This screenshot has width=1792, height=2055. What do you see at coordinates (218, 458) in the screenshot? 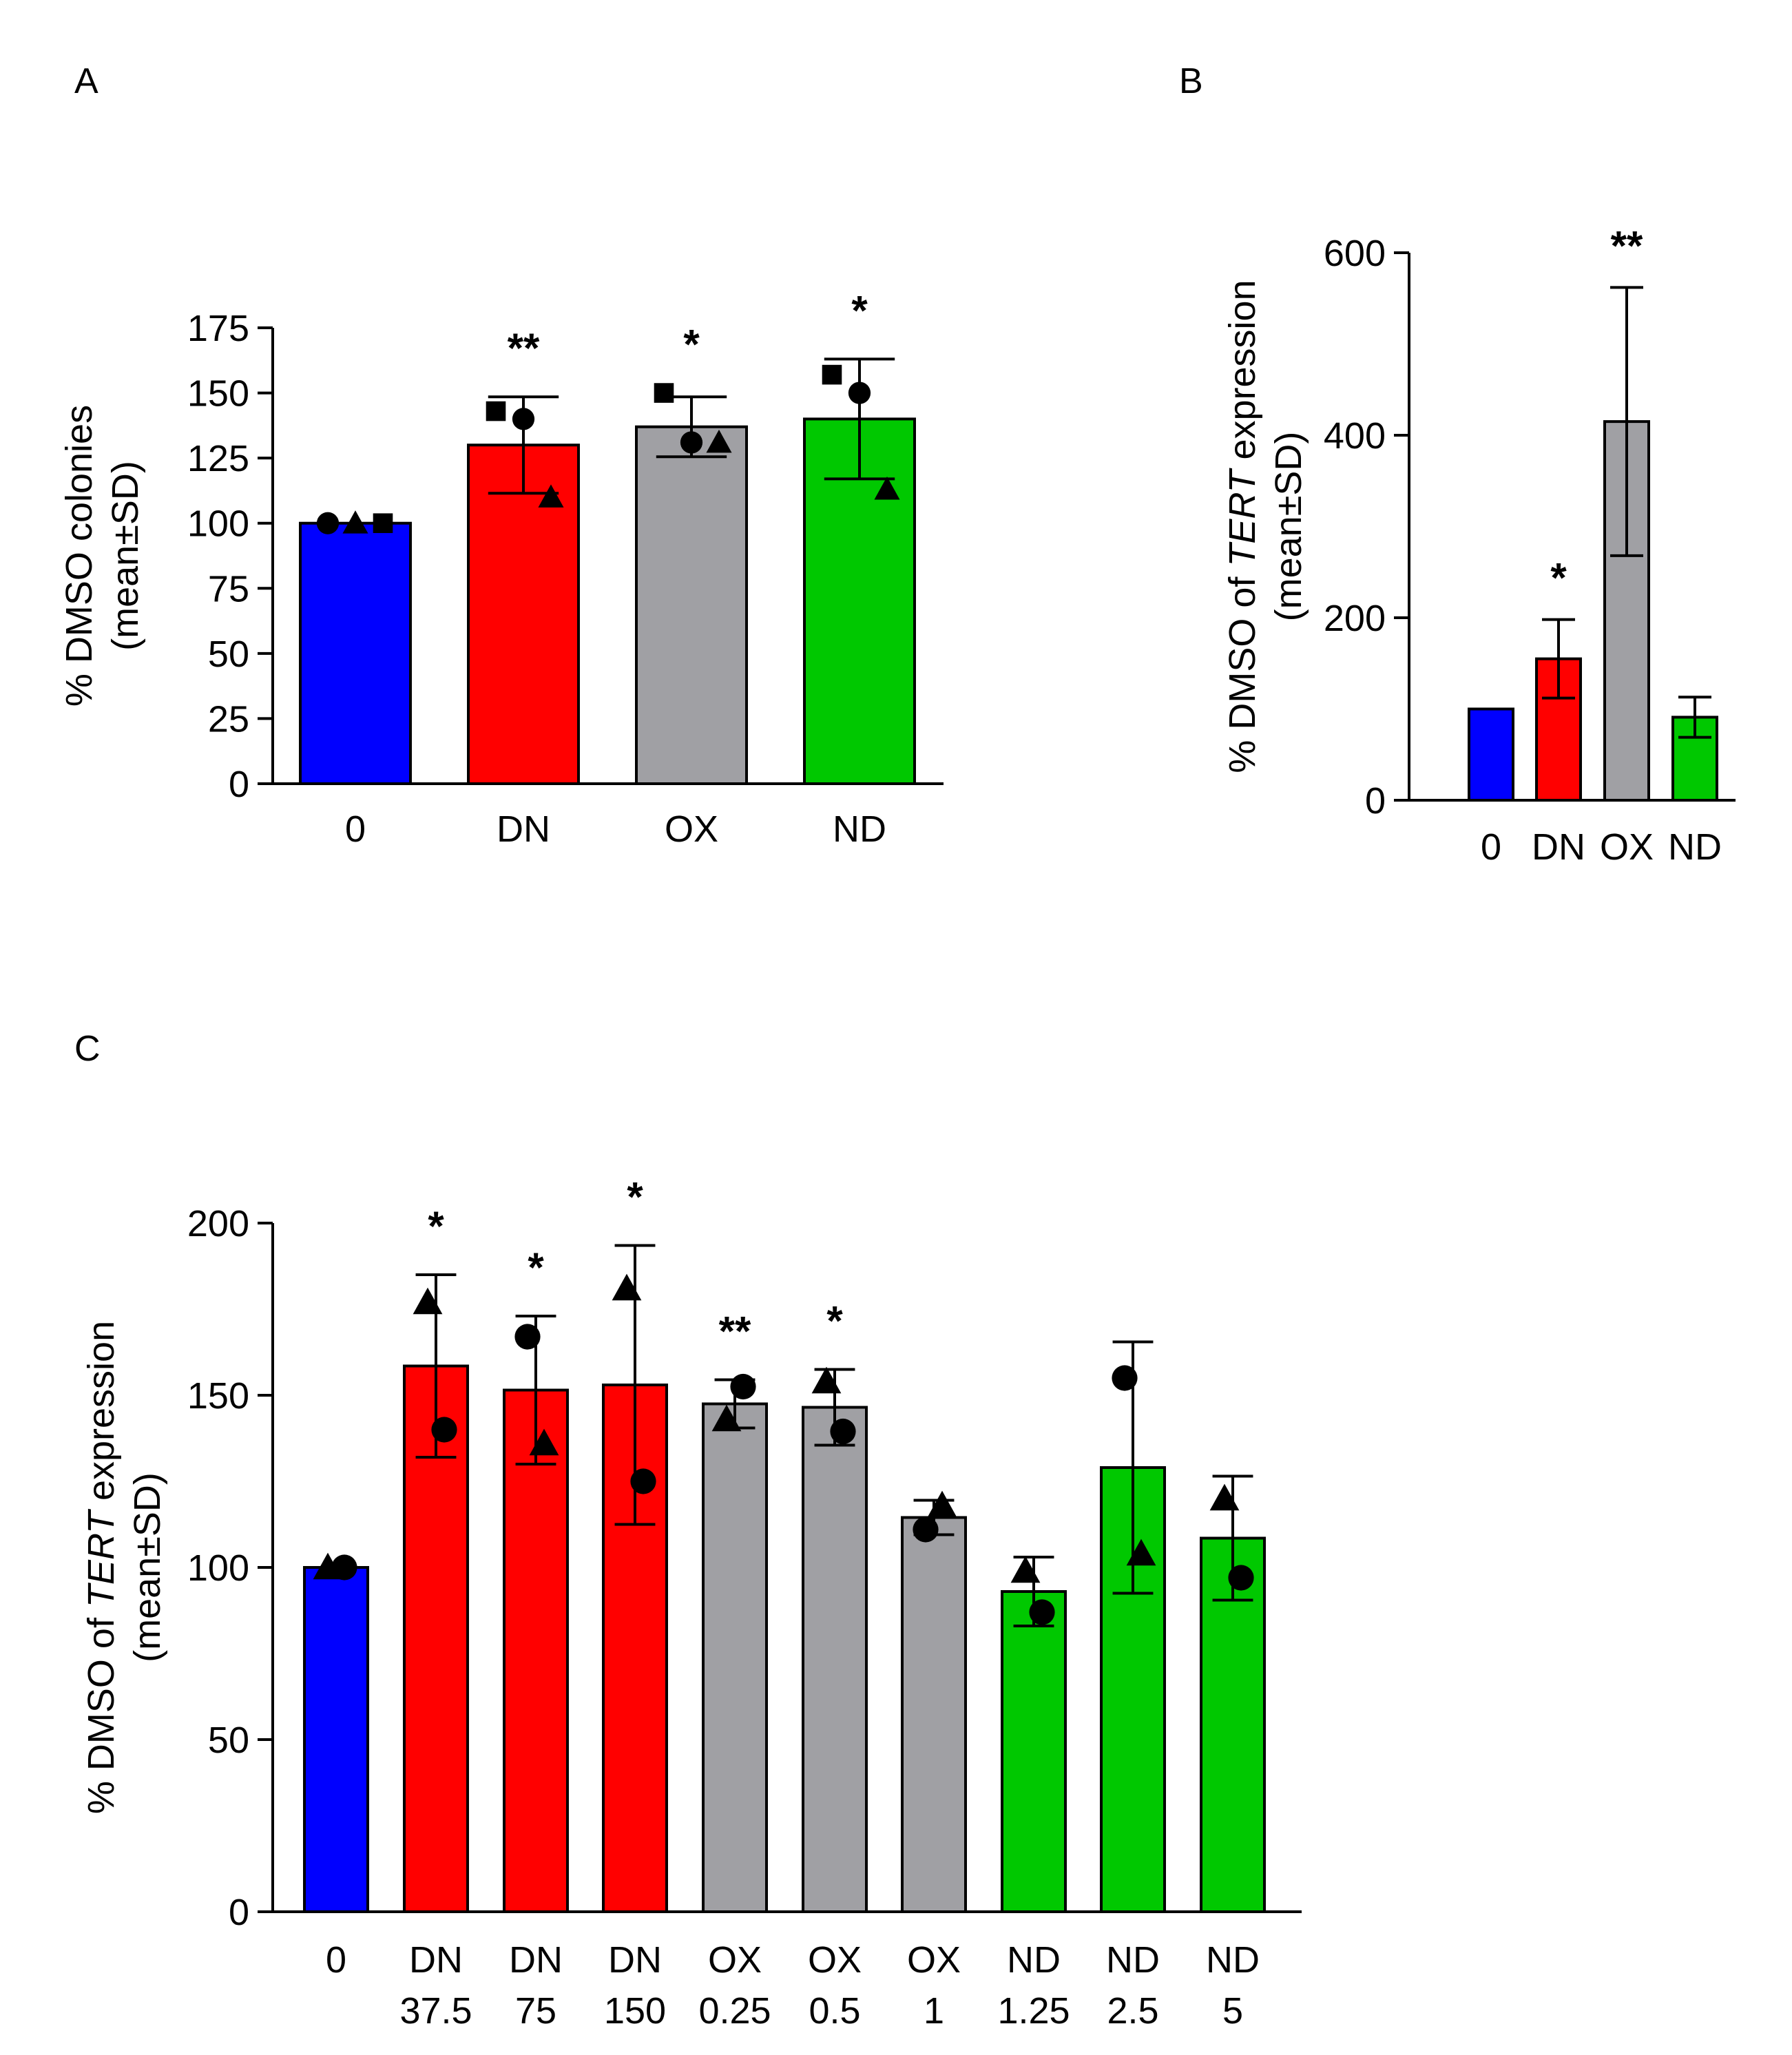
I see `y-tick-label: 125` at bounding box center [218, 458].